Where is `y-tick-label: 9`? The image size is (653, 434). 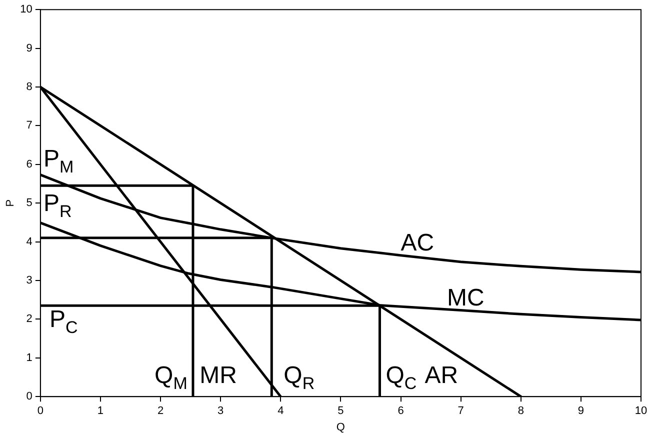
y-tick-label: 9 is located at coordinates (29, 48).